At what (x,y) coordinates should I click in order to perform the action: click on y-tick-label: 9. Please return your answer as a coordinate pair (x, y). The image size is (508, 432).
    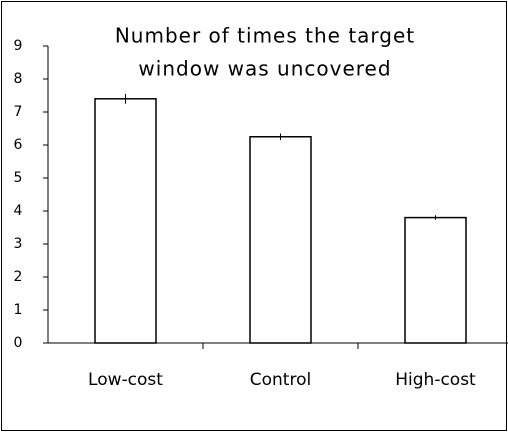
    Looking at the image, I should click on (18, 46).